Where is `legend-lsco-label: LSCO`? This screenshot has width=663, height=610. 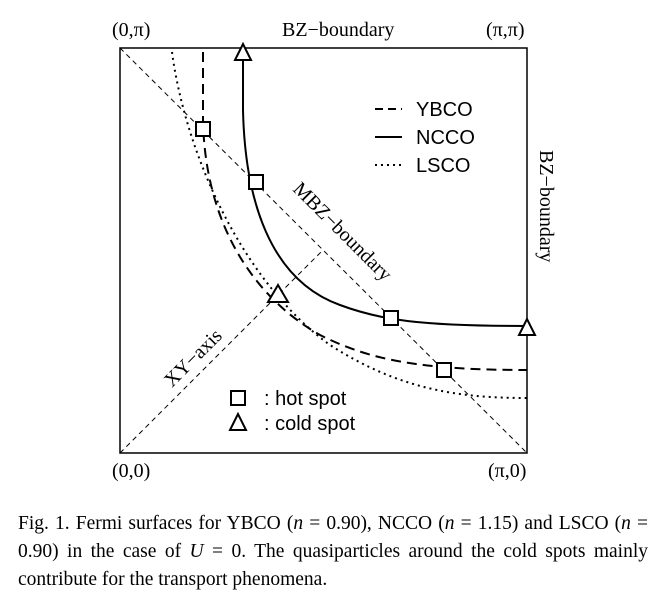 legend-lsco-label: LSCO is located at coordinates (443, 166).